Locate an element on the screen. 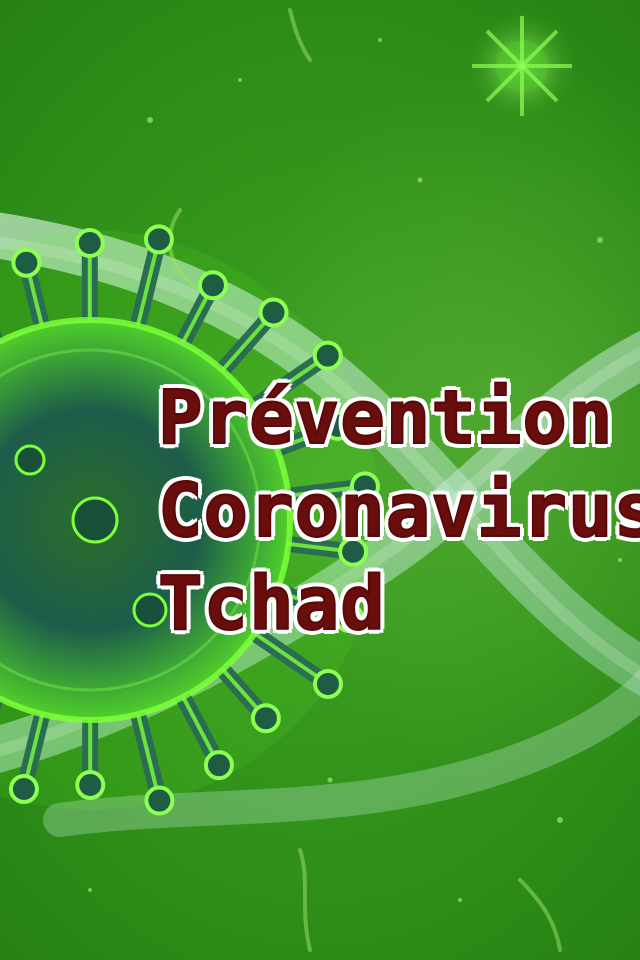  small-virus-icon is located at coordinates (522, 66).